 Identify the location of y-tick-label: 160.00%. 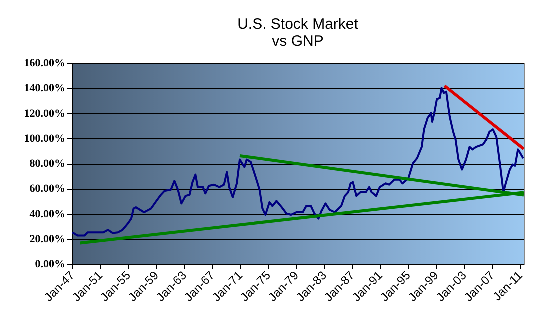
(45, 64).